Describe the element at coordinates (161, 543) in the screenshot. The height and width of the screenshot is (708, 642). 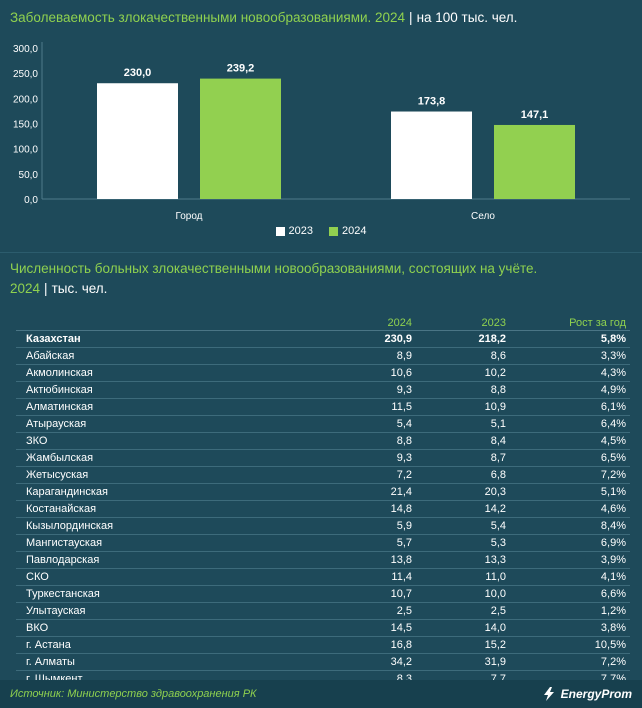
I see `cell-region: Мангистауская` at that location.